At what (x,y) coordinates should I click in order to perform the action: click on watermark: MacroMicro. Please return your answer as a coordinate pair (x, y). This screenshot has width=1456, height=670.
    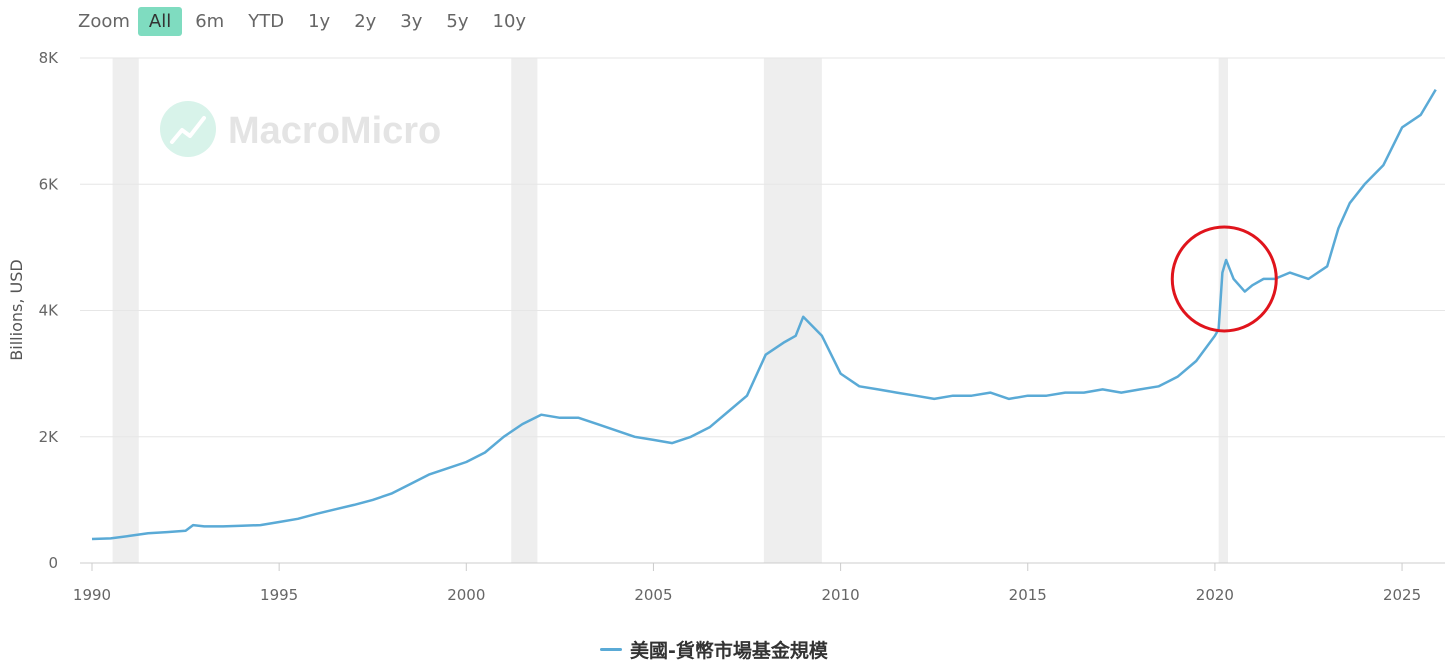
    Looking at the image, I should click on (300, 129).